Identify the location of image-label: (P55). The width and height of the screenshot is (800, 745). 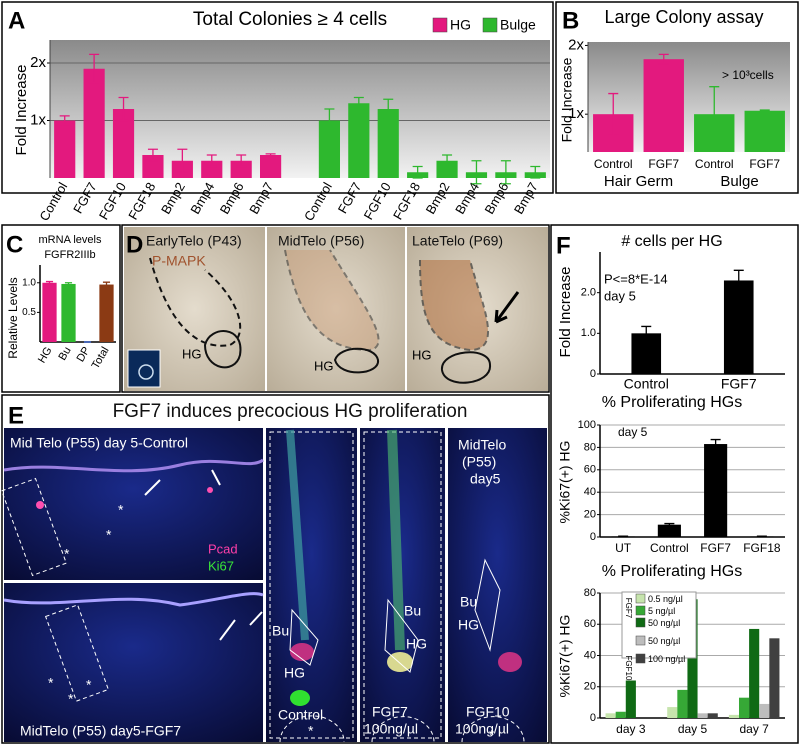
(479, 462).